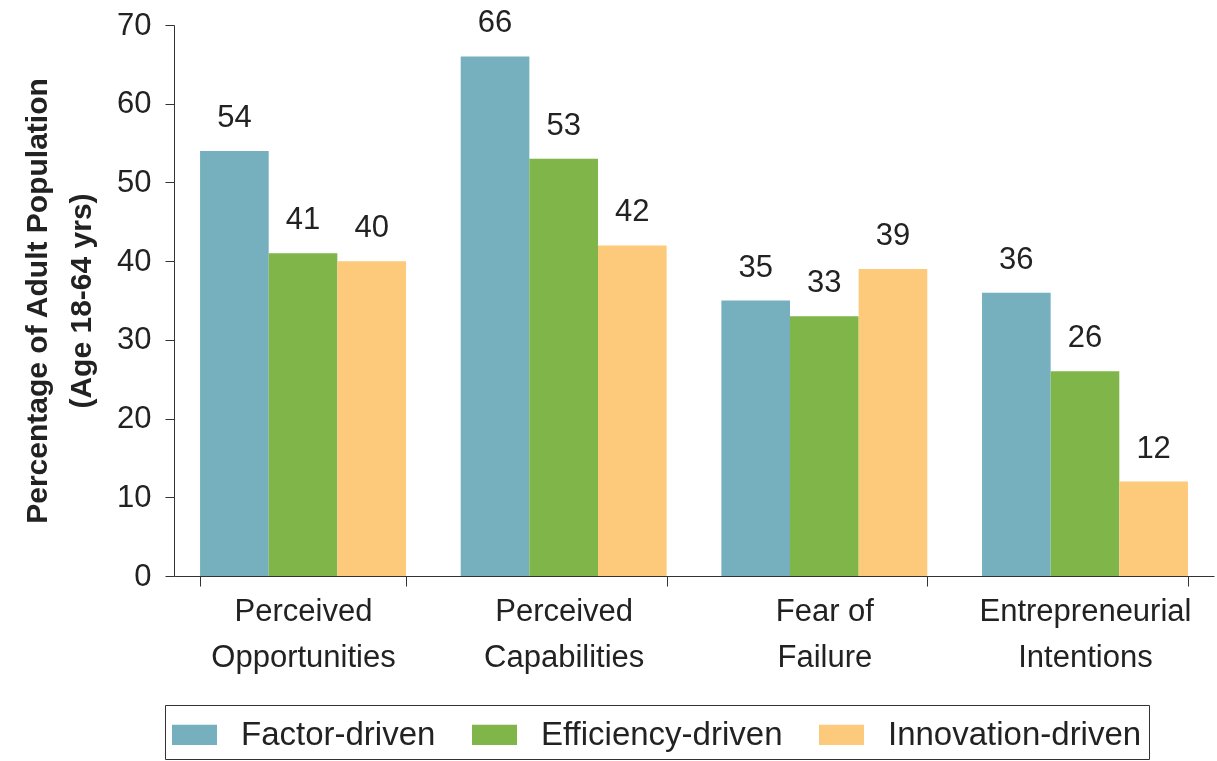 This screenshot has height=761, width=1217. Describe the element at coordinates (824, 282) in the screenshot. I see `data-label: 33` at that location.